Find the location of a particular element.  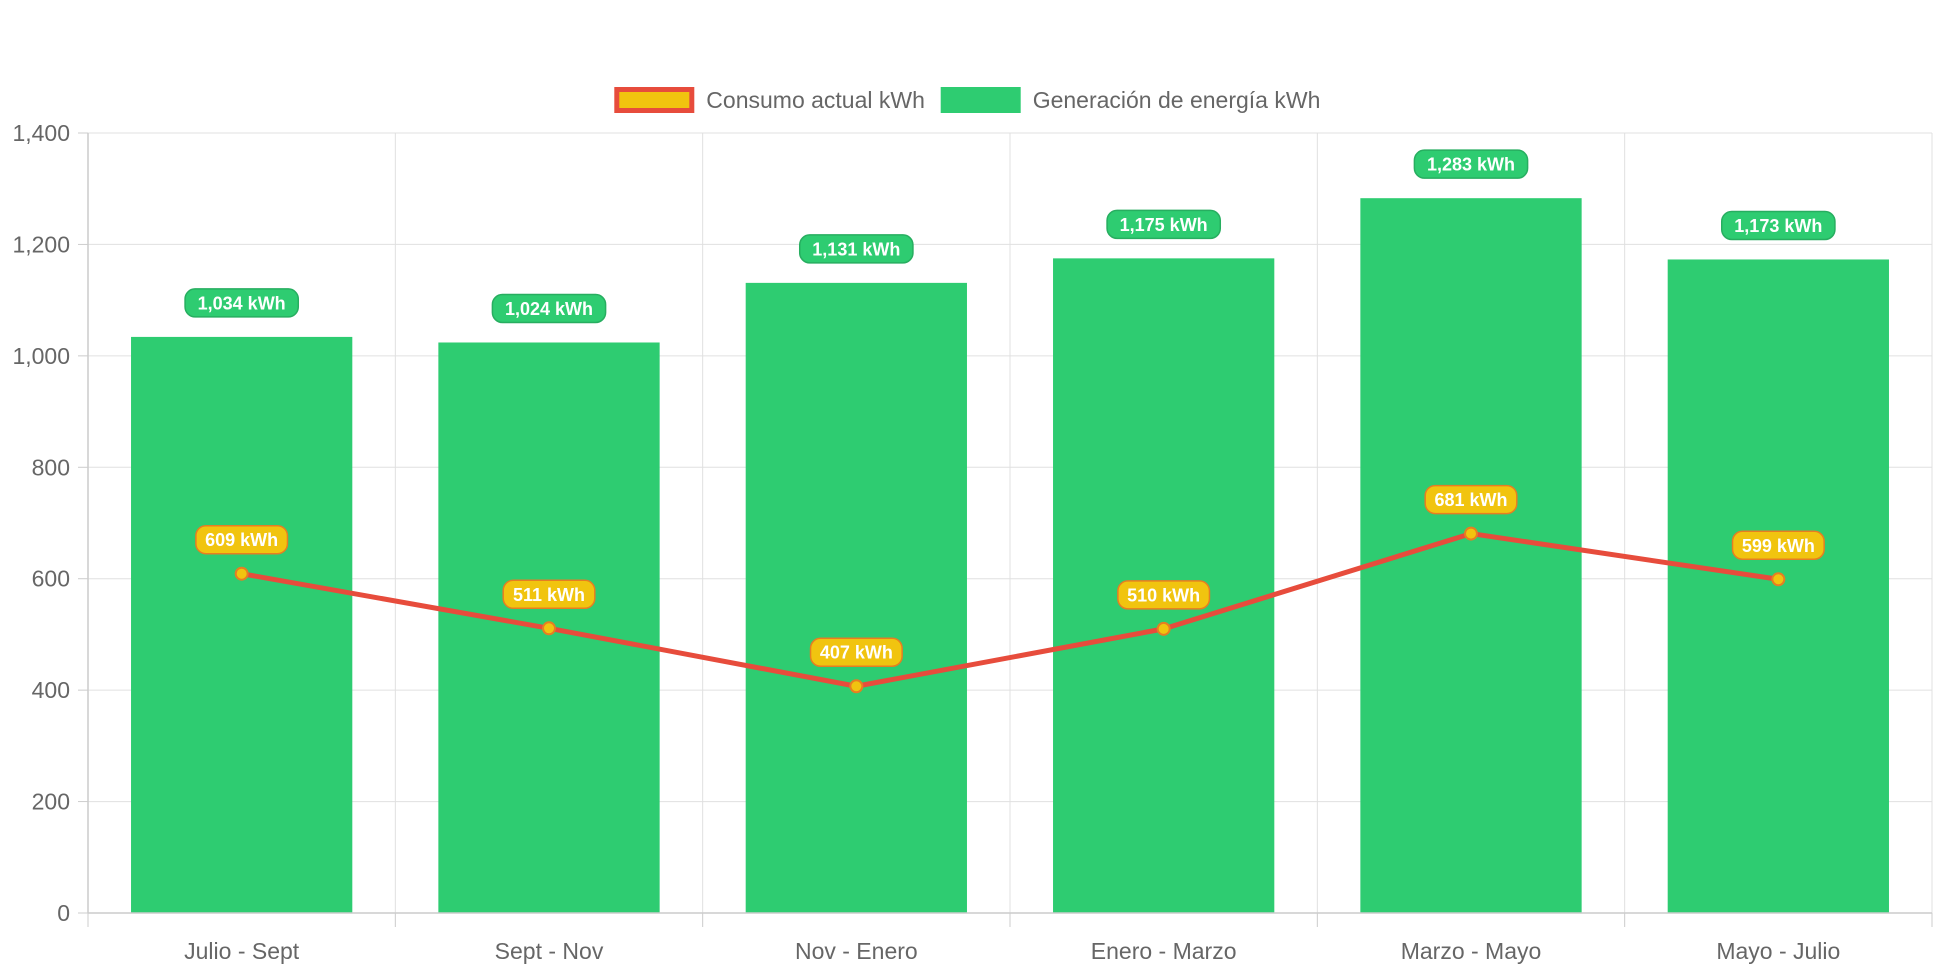

data-label: 510 kWh is located at coordinates (1163, 595).